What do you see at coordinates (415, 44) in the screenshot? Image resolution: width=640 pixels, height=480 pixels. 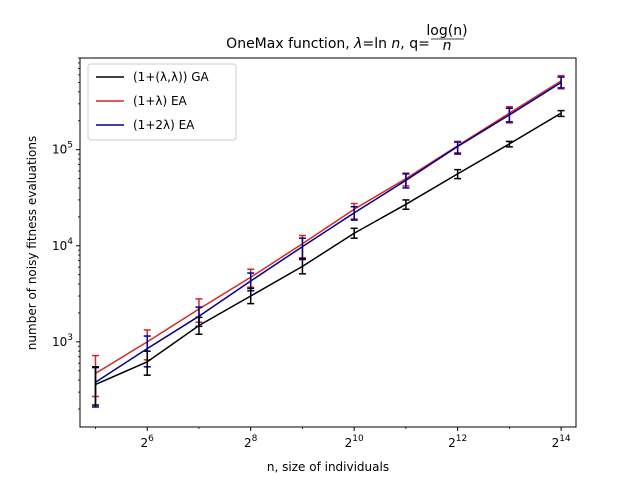 I see `chart-title-q: , q=` at bounding box center [415, 44].